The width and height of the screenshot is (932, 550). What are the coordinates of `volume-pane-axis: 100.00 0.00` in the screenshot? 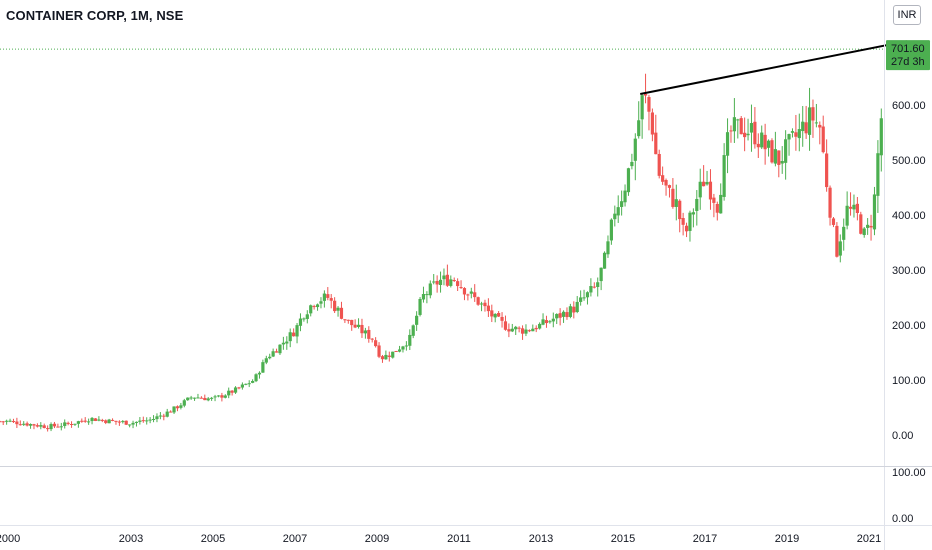 It's located at (909, 496).